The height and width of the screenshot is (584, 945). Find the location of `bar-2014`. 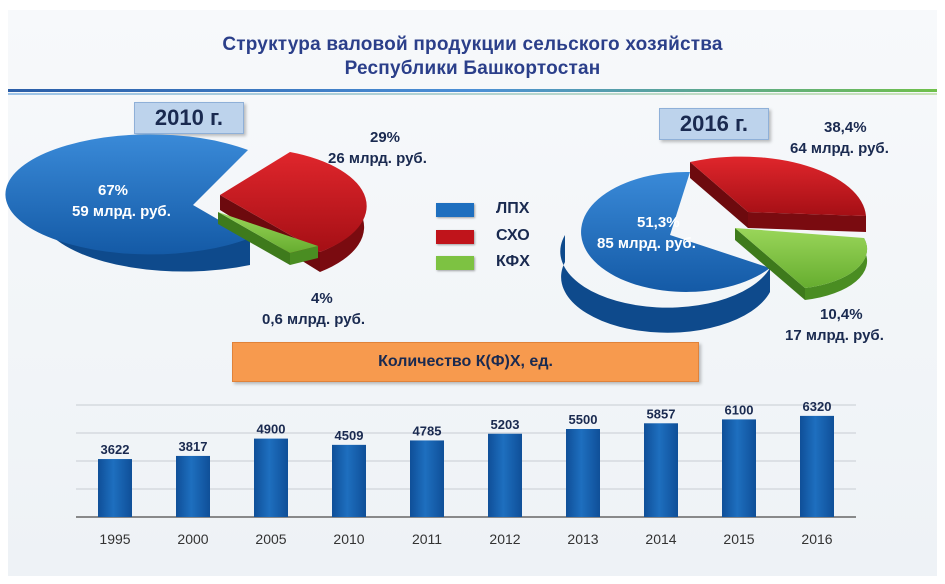

bar-2014 is located at coordinates (661, 470).